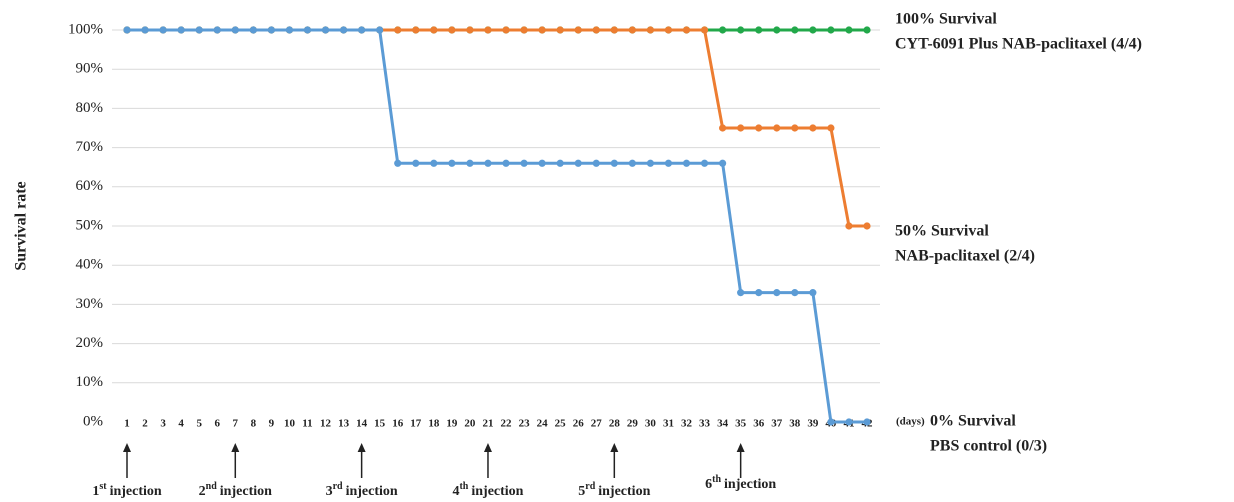 The width and height of the screenshot is (1234, 502). I want to click on x-tick-label: 39, so click(813, 424).